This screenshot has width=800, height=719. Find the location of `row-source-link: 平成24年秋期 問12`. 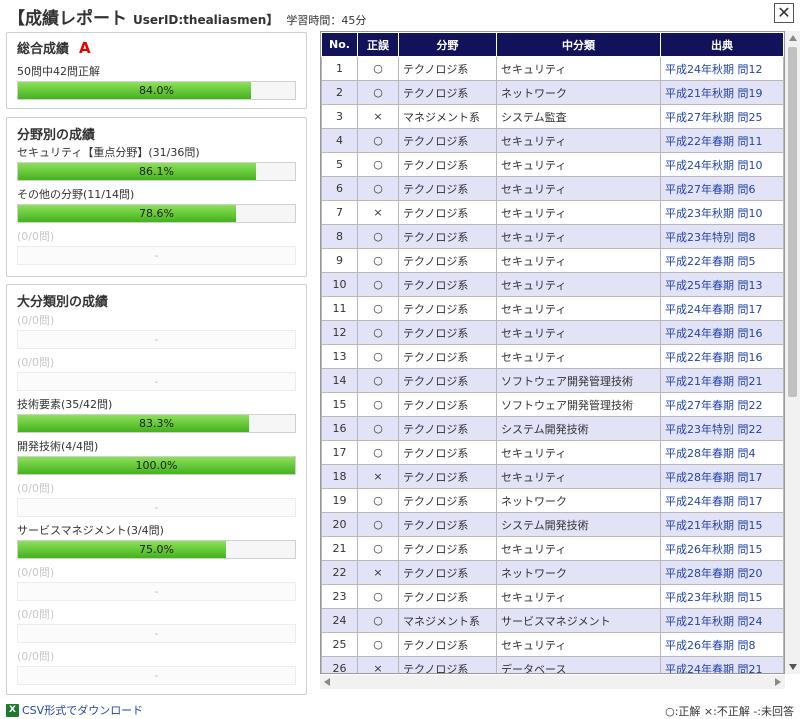

row-source-link: 平成24年秋期 問12 is located at coordinates (722, 68).